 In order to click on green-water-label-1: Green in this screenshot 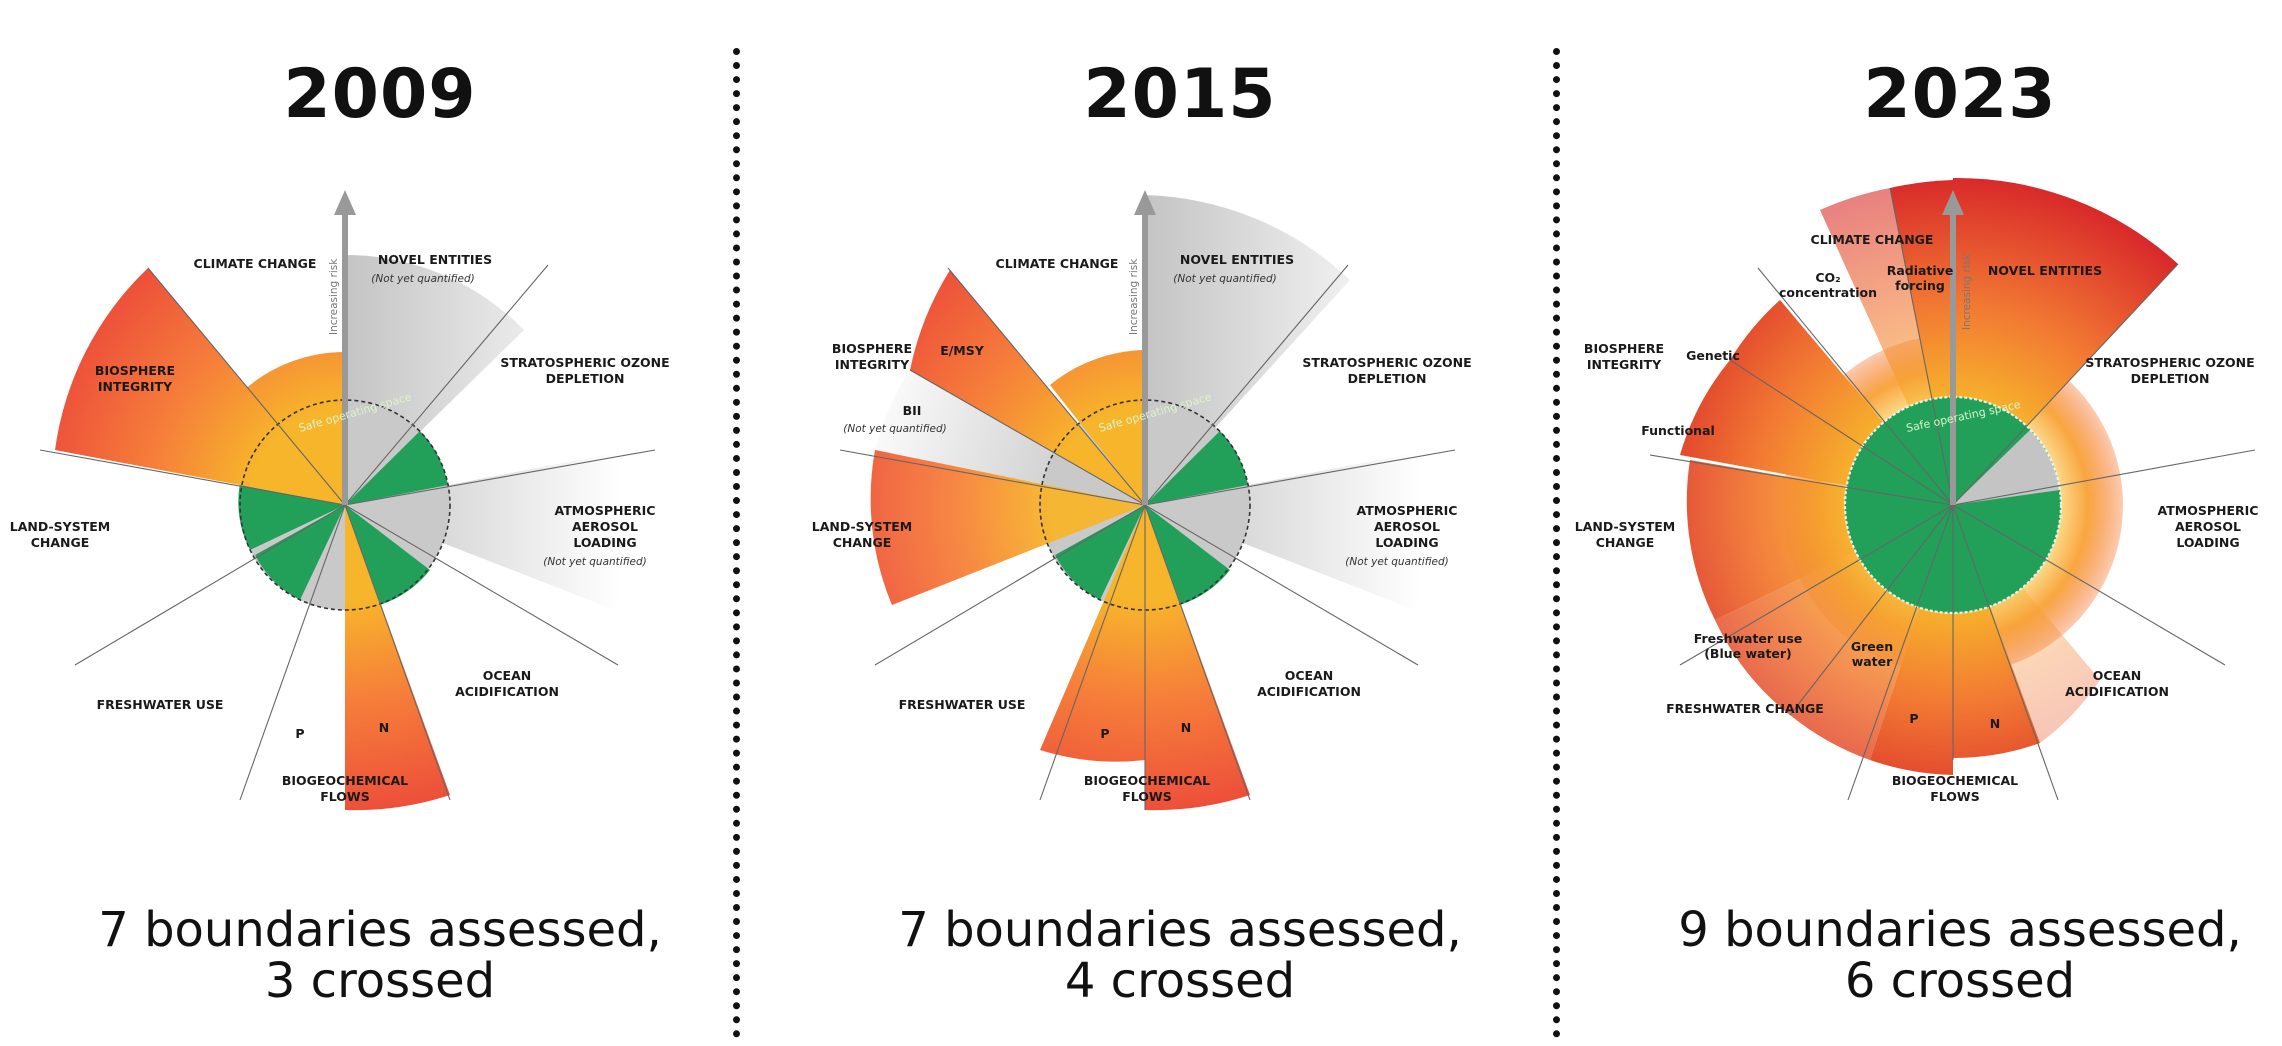, I will do `click(1872, 646)`.